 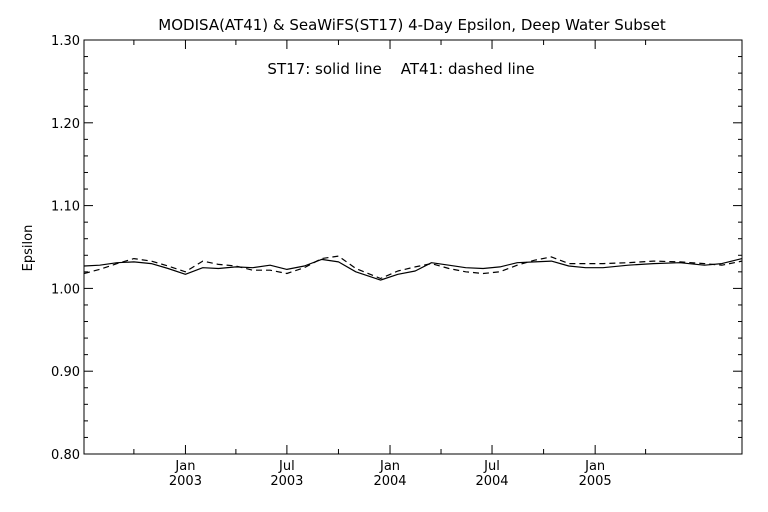 I want to click on y-tick-label: 1.10, so click(x=65, y=207).